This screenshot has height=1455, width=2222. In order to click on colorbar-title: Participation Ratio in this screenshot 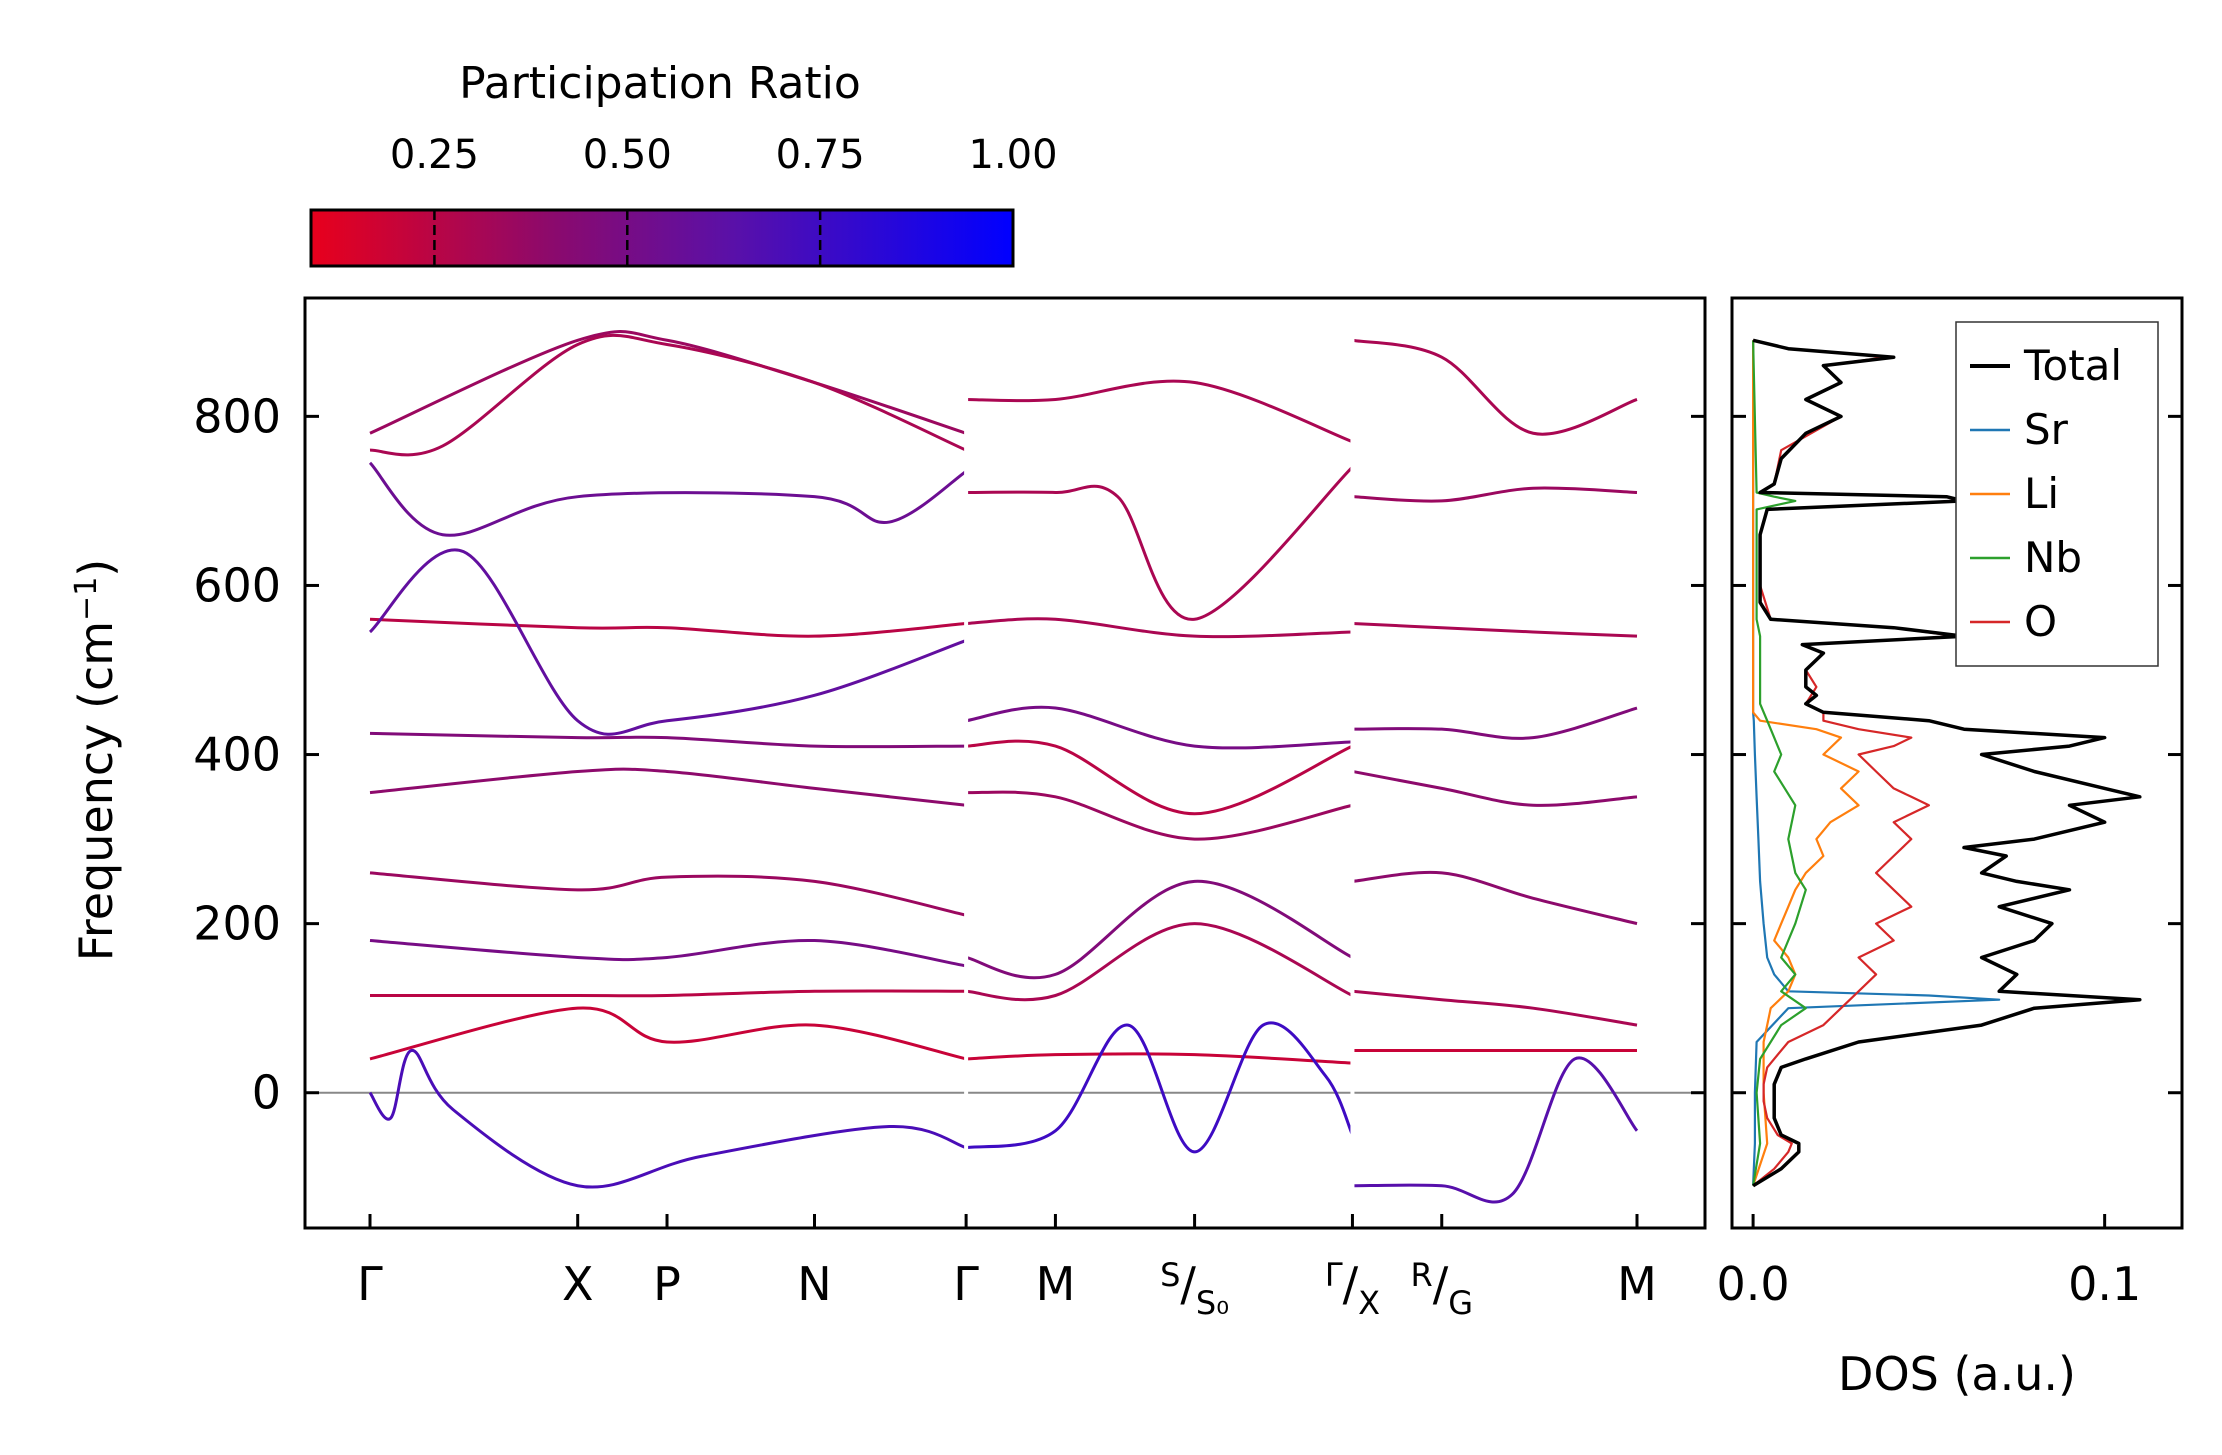, I will do `click(660, 83)`.